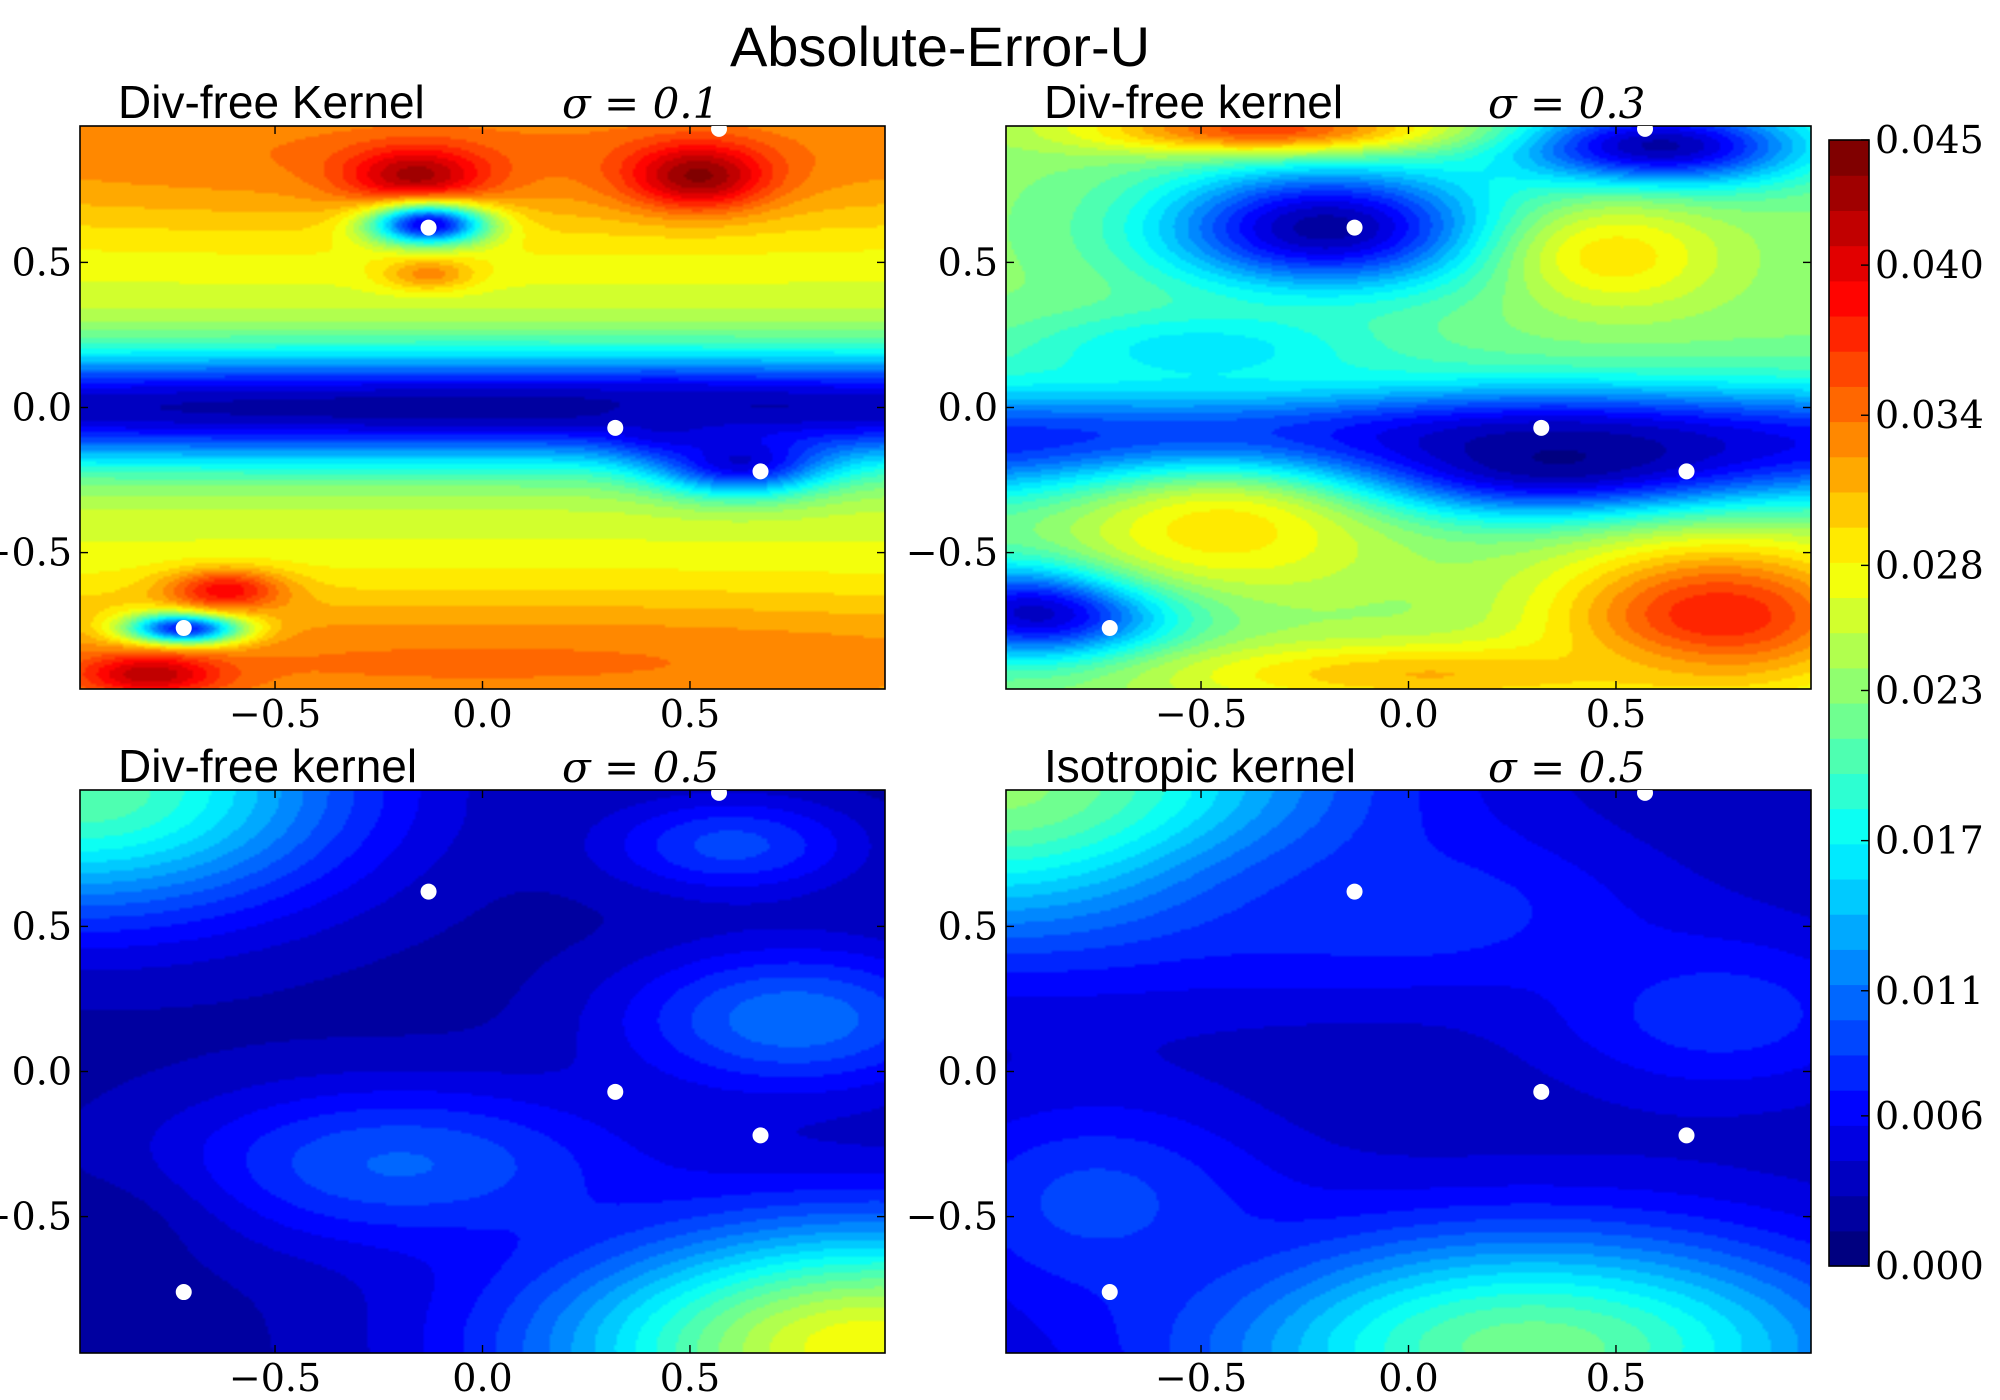  I want to click on colorbar-frame, so click(1849, 703).